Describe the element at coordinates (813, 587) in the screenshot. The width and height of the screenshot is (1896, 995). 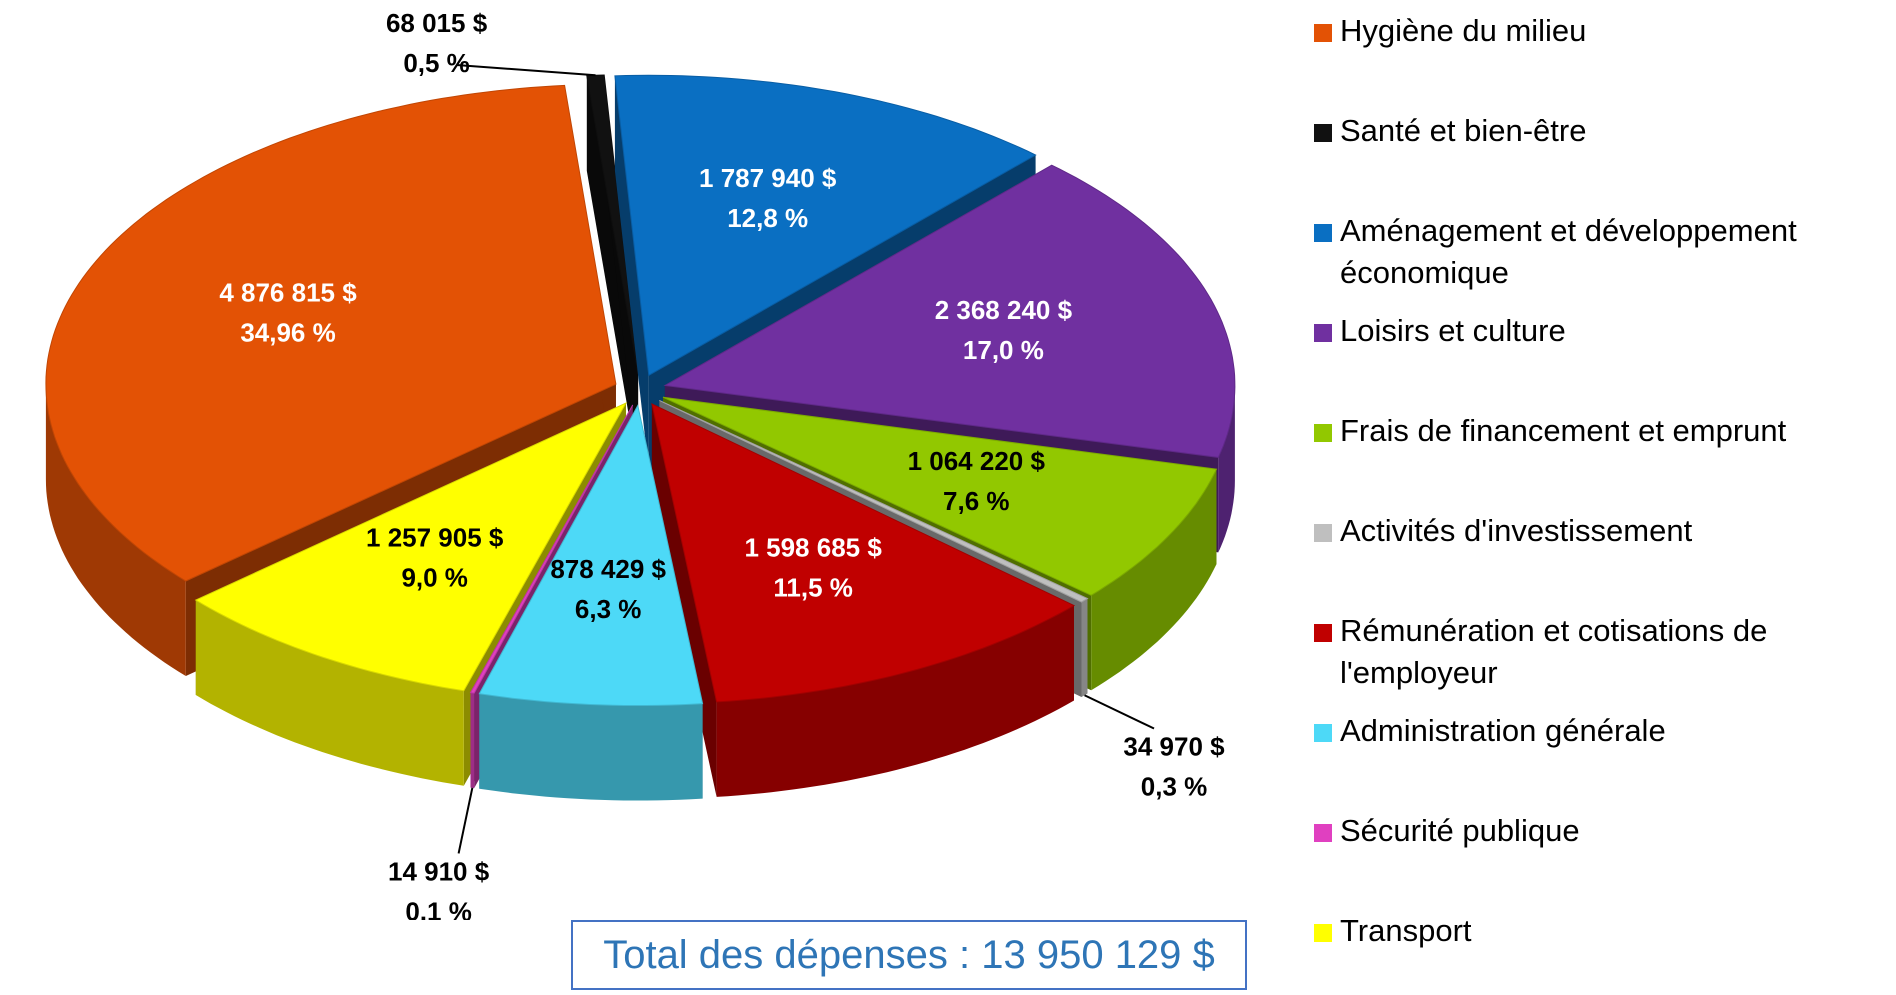
I see `percent-label: 11,5 %` at that location.